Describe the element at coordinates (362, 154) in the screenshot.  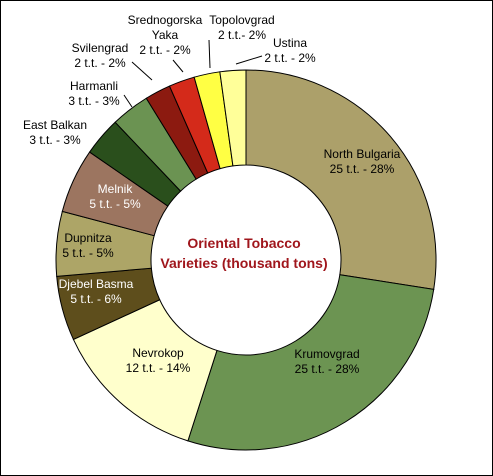
I see `slice-label-north-bulgaria-0: North Bulgaria` at that location.